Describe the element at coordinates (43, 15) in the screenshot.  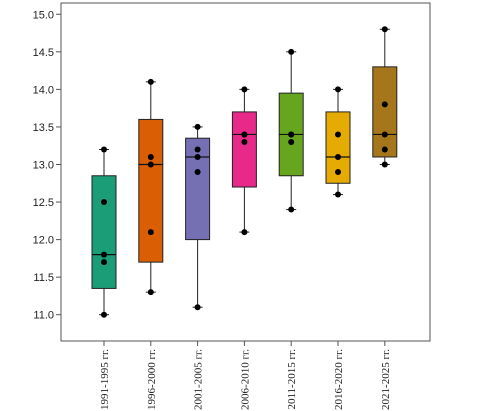
I see `y-tick-label: 15.0` at that location.